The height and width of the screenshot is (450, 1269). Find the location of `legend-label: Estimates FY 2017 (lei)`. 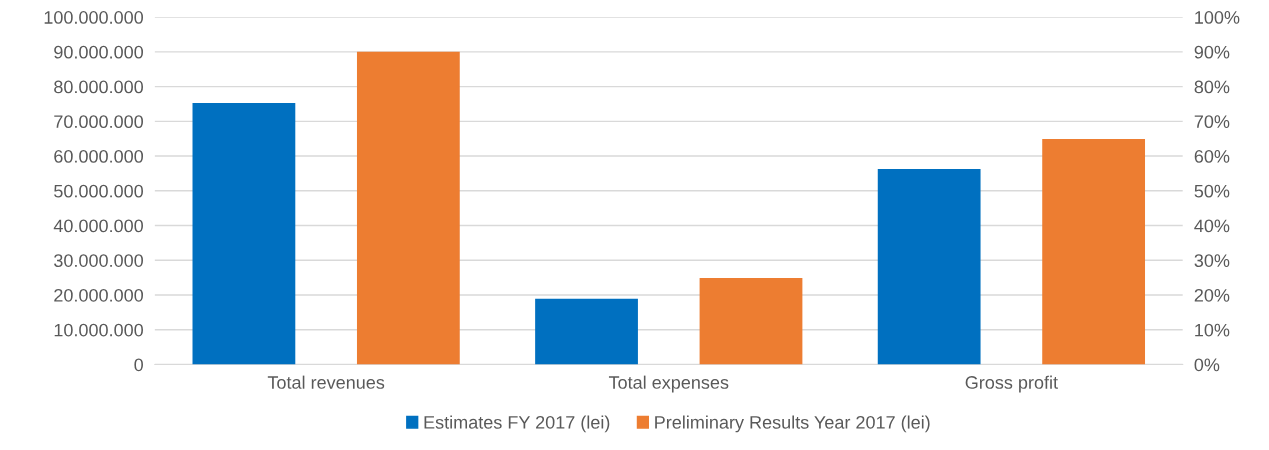

legend-label: Estimates FY 2017 (lei) is located at coordinates (517, 424).